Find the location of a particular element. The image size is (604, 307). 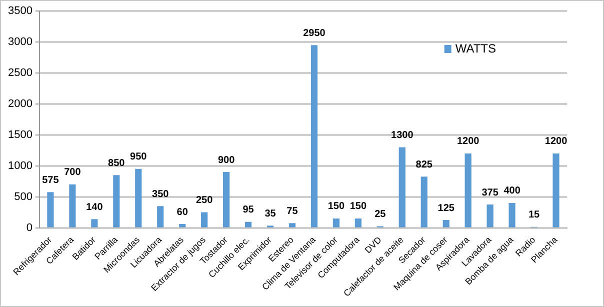

data-label: 250 is located at coordinates (205, 200).